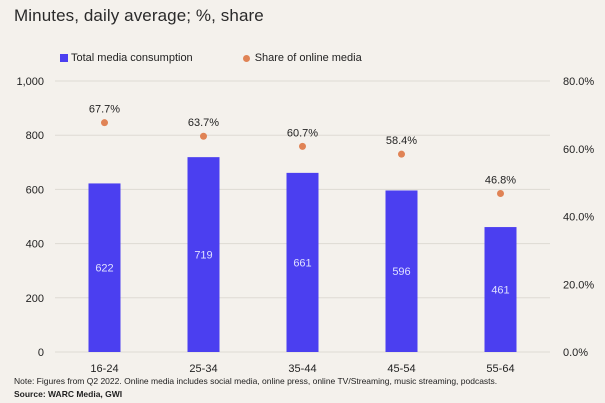 This screenshot has height=403, width=605. What do you see at coordinates (401, 369) in the screenshot?
I see `x-tick-label: 45-54` at bounding box center [401, 369].